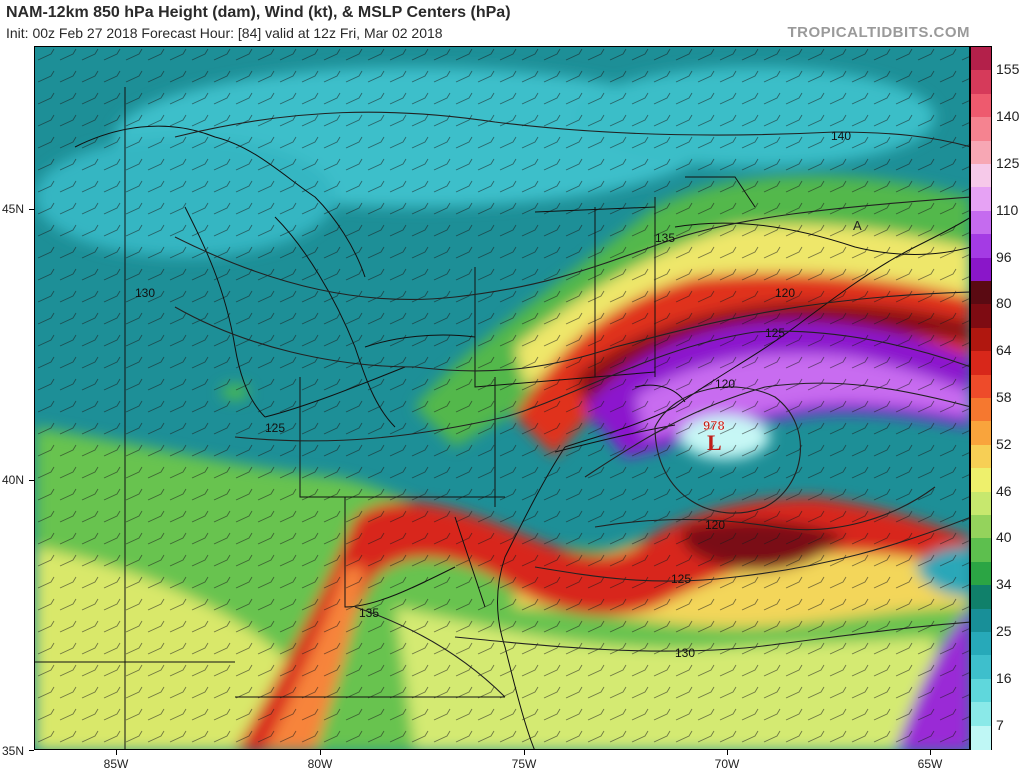 This screenshot has height=772, width=1024. What do you see at coordinates (1008, 69) in the screenshot?
I see `colorbar-label: 155` at bounding box center [1008, 69].